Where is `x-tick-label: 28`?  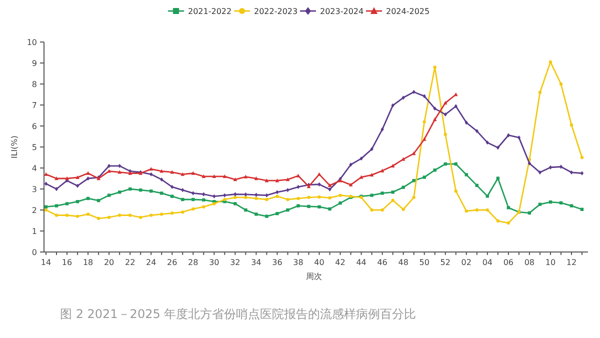 x-tick-label: 28 is located at coordinates (193, 262).